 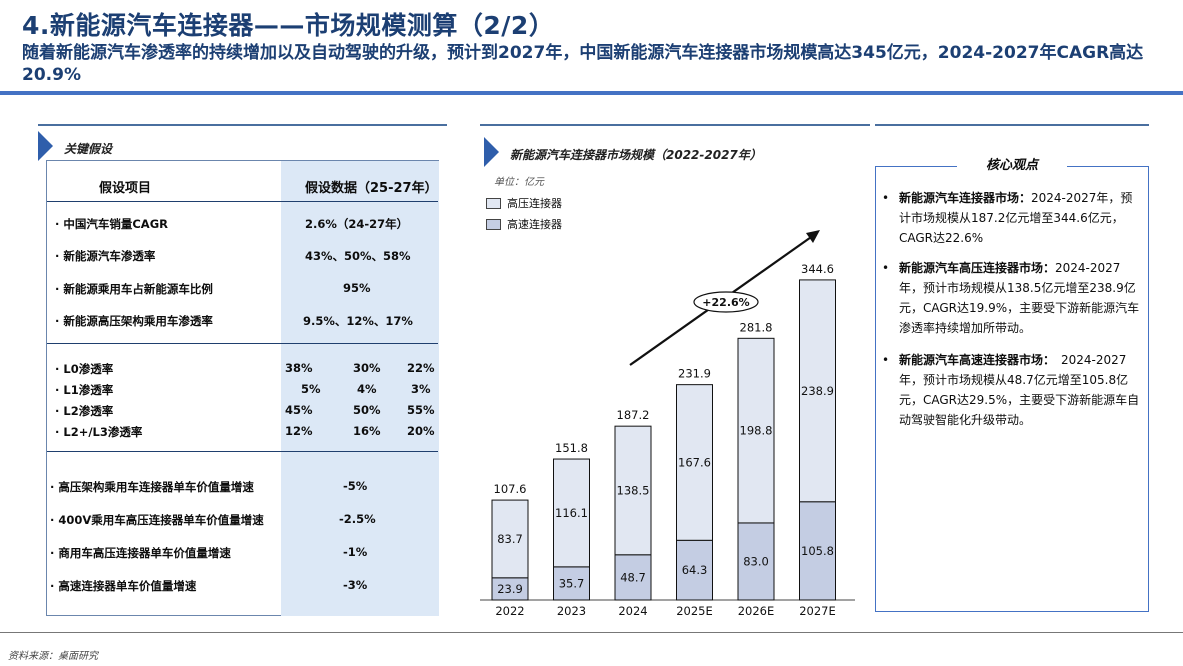 What do you see at coordinates (242, 125) in the screenshot?
I see `left-section-divider` at bounding box center [242, 125].